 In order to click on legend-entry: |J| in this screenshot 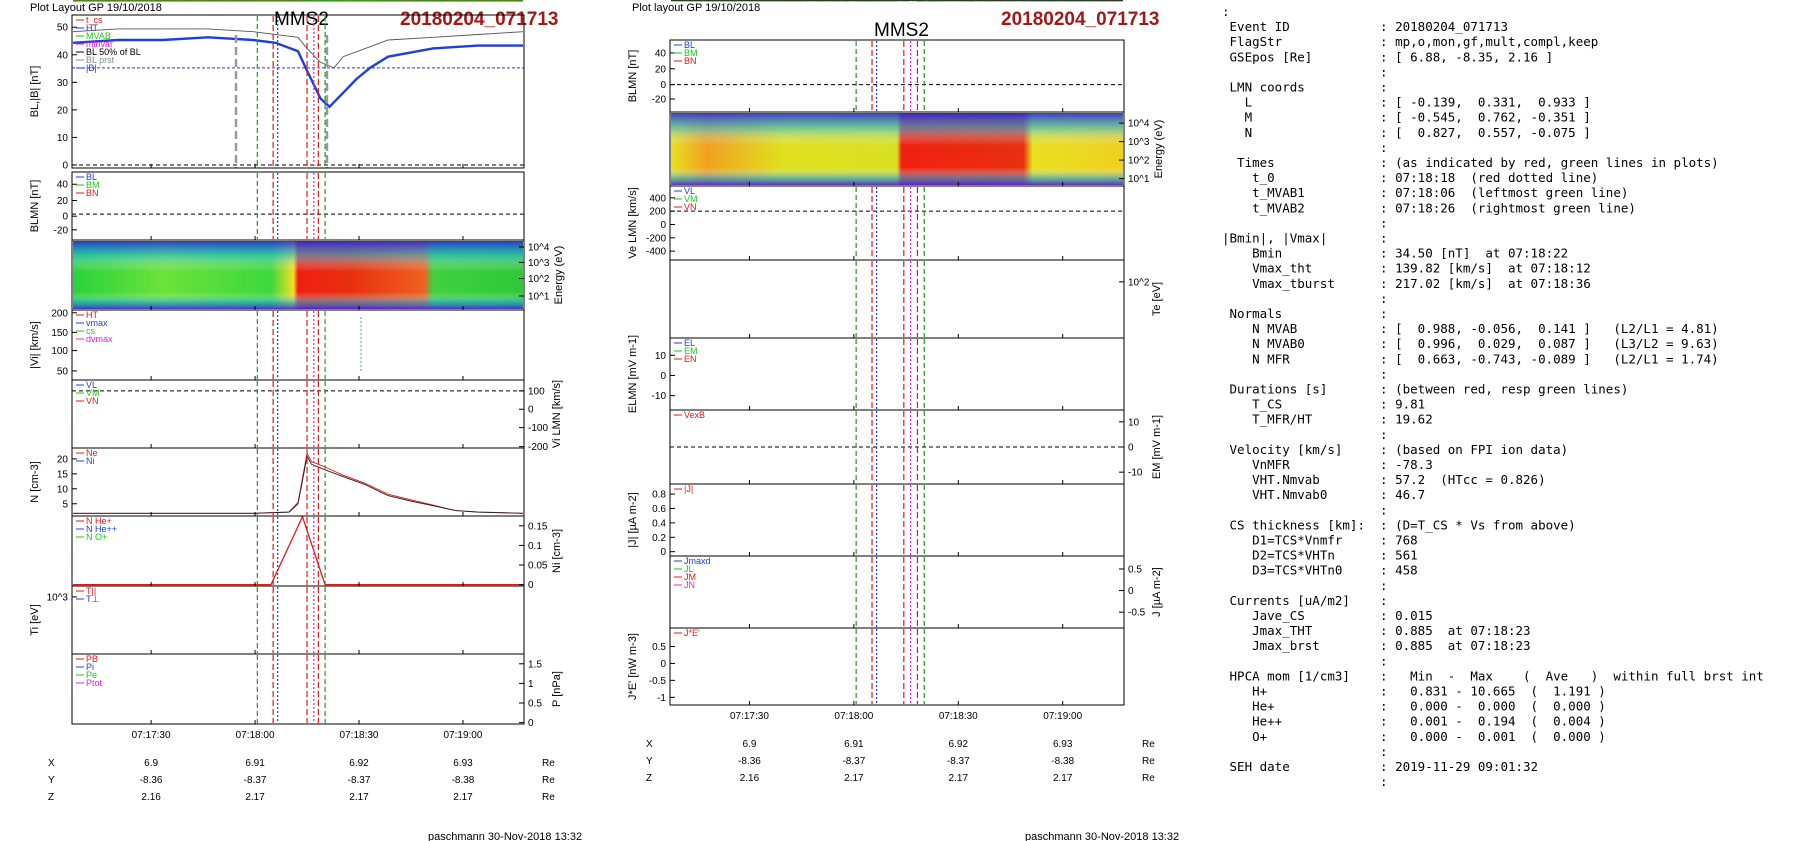, I will do `click(688, 489)`.